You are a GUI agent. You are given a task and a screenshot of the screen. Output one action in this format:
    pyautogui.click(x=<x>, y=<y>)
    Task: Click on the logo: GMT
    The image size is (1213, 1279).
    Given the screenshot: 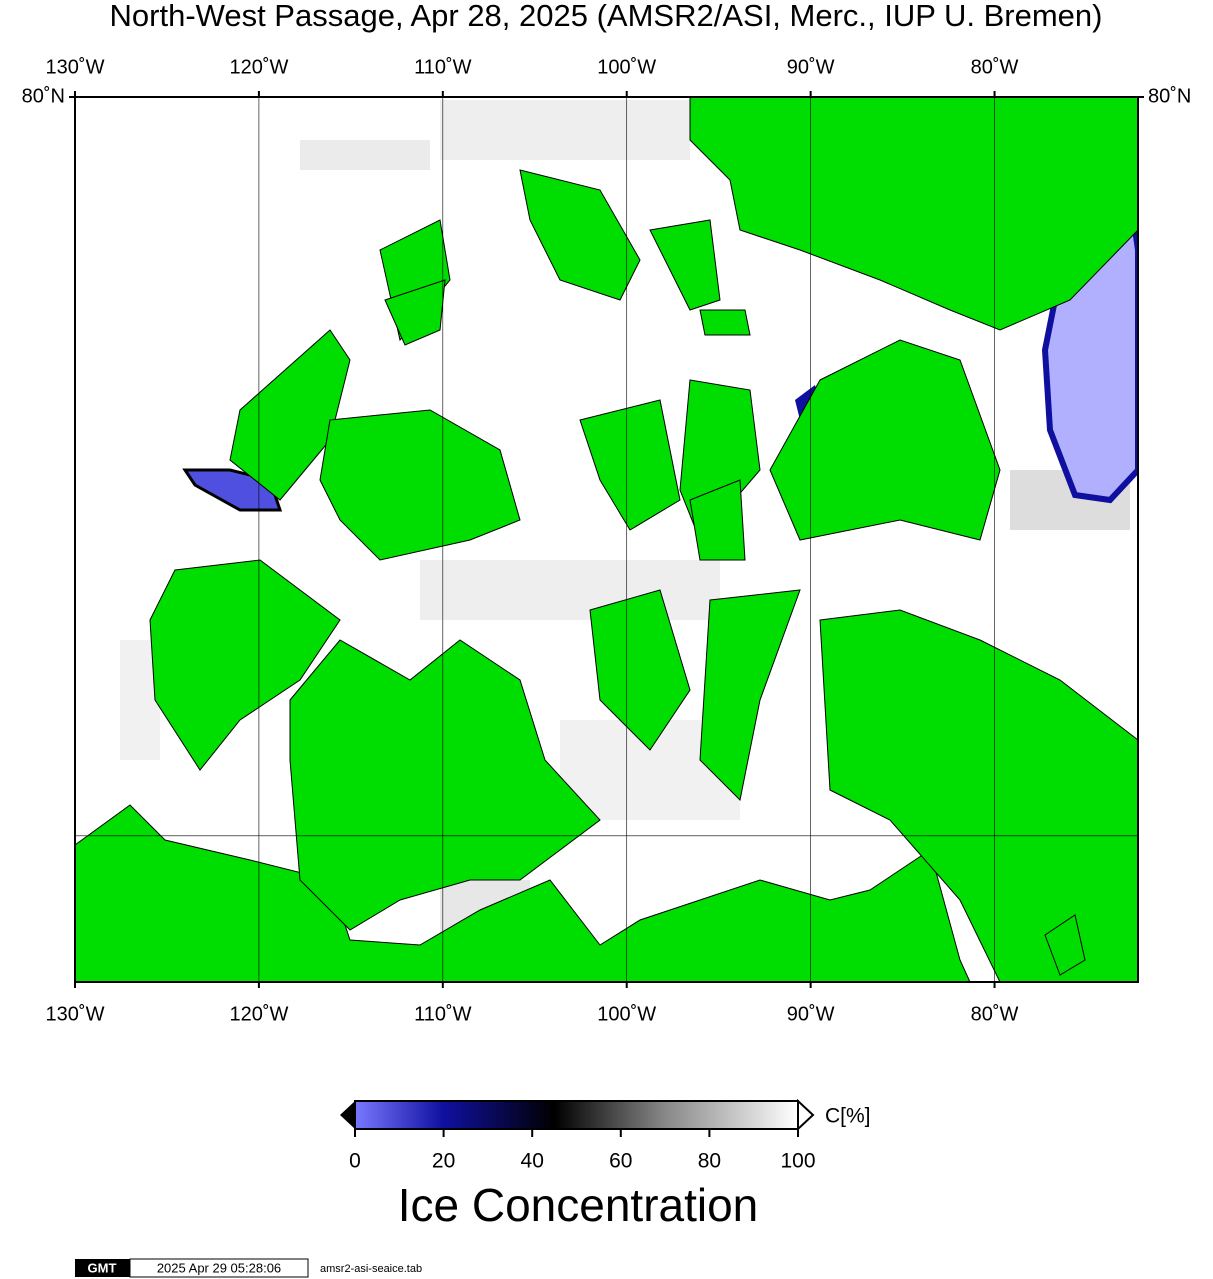 What is the action you would take?
    pyautogui.click(x=102, y=1267)
    